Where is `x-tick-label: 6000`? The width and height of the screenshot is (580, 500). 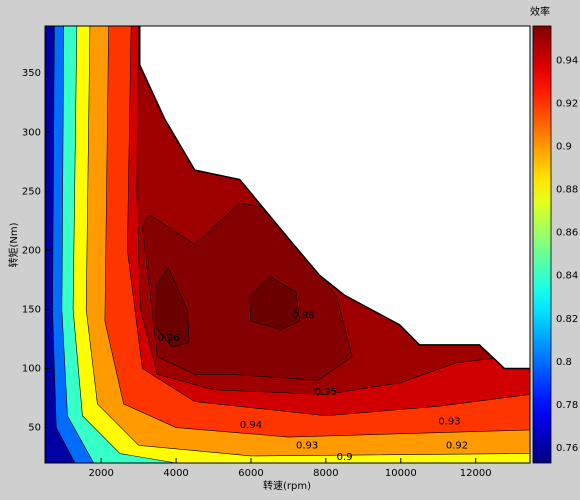
x-tick-label: 6000 is located at coordinates (250, 473).